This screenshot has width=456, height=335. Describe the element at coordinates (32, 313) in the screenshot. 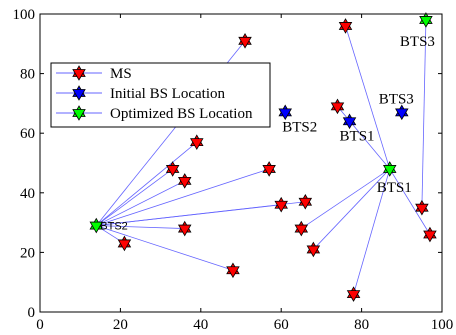

I see `y-tick-label: 0` at that location.